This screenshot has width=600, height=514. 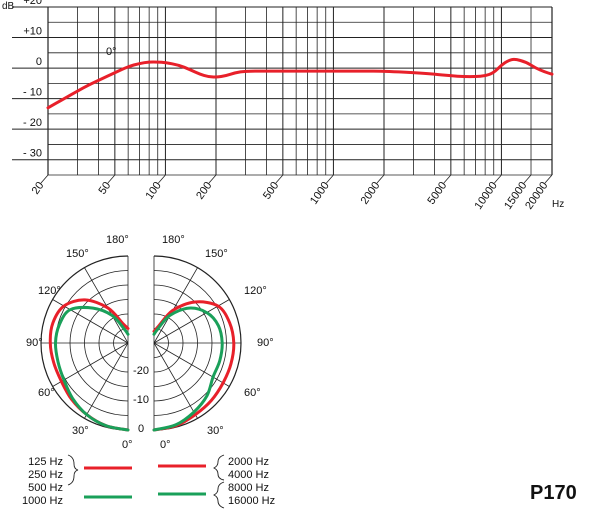 I want to click on legend-label: 500 Hz, so click(x=45, y=488).